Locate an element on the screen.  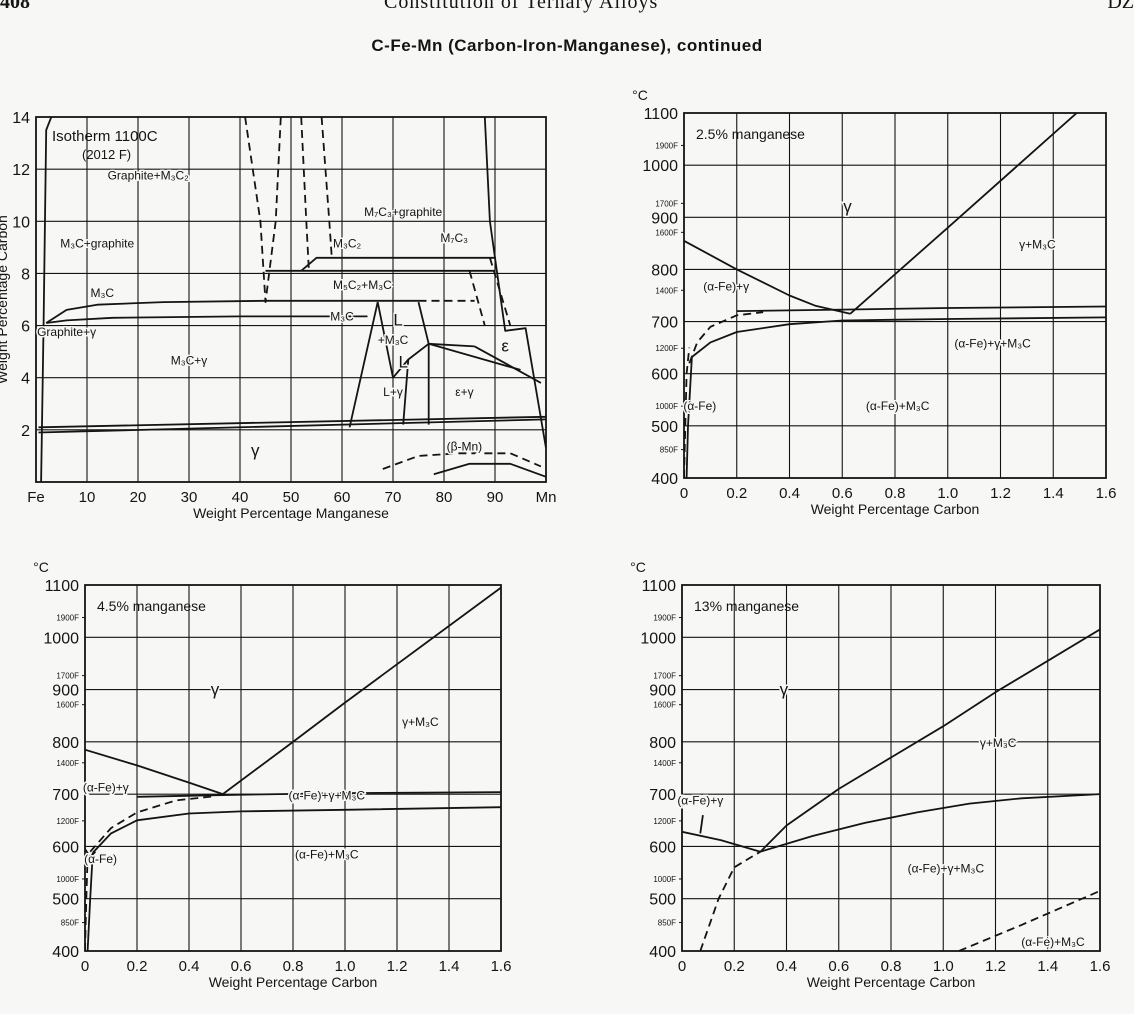
running-title: Constitution of Ternary Alloys is located at coordinates (521, 6).